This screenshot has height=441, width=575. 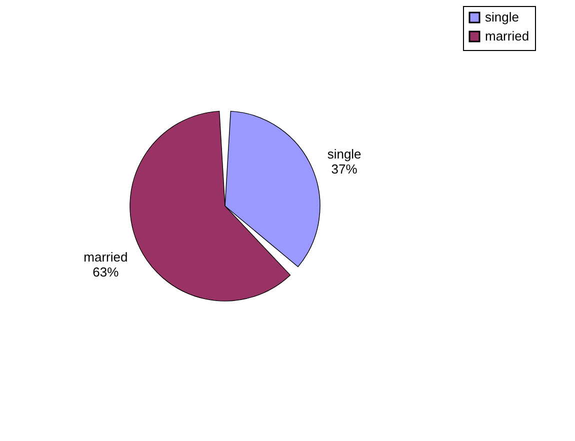 I want to click on legend-label: single, so click(x=502, y=17).